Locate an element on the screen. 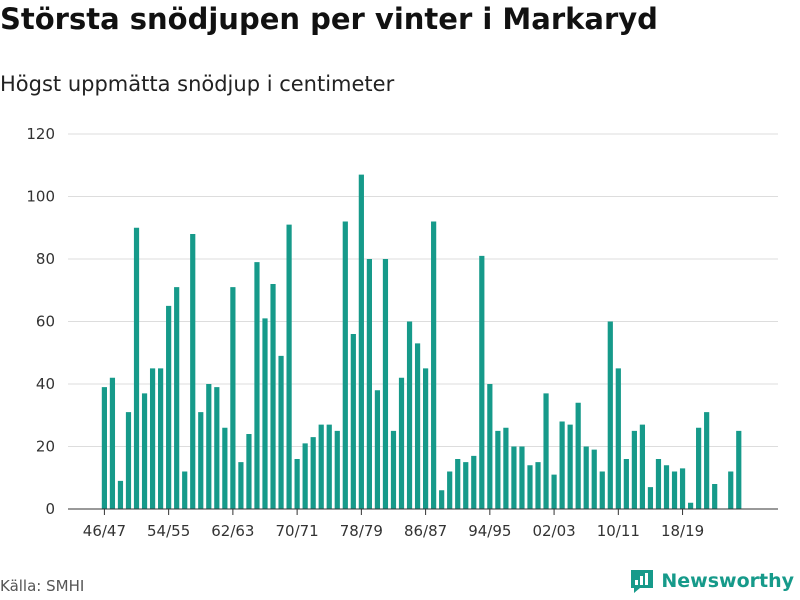 The image size is (800, 600). x-tick-label-10/11: 10/11 is located at coordinates (618, 531).